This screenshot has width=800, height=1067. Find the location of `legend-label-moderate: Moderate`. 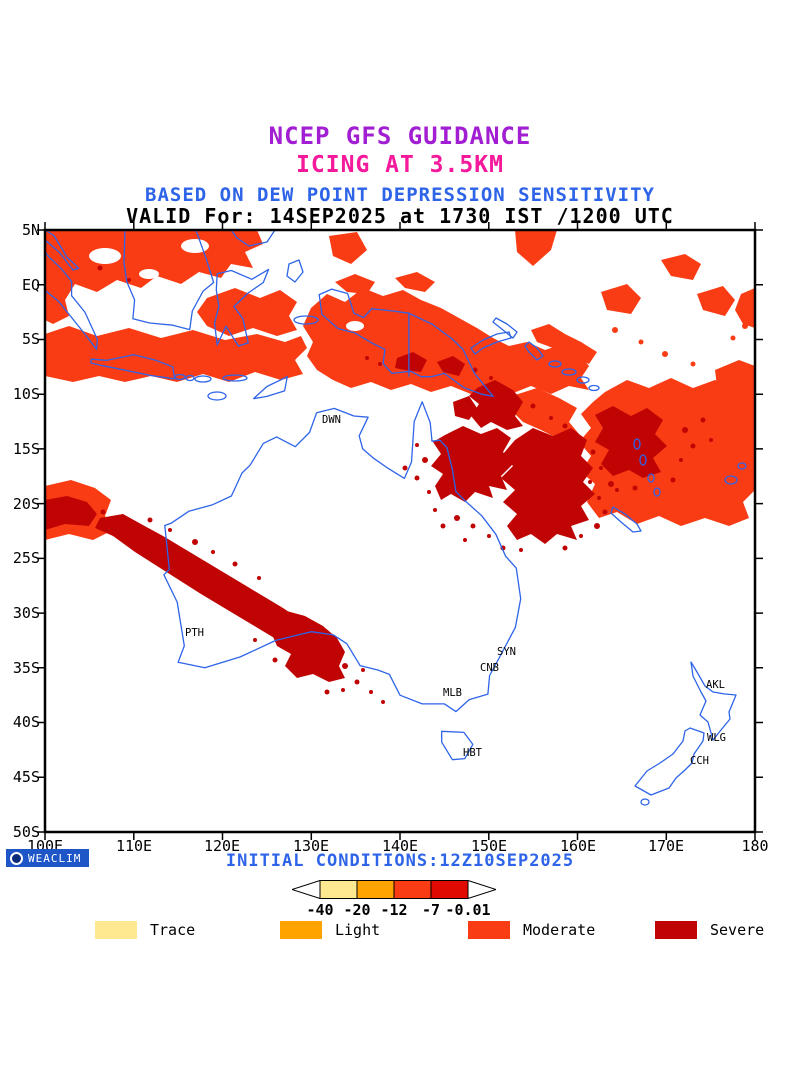

legend-label-moderate: Moderate is located at coordinates (559, 930).